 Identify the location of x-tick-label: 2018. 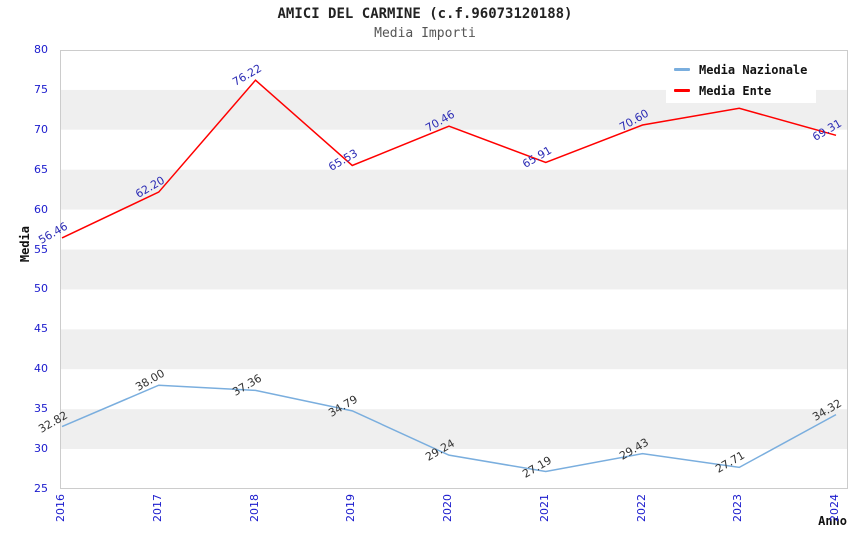
(254, 508).